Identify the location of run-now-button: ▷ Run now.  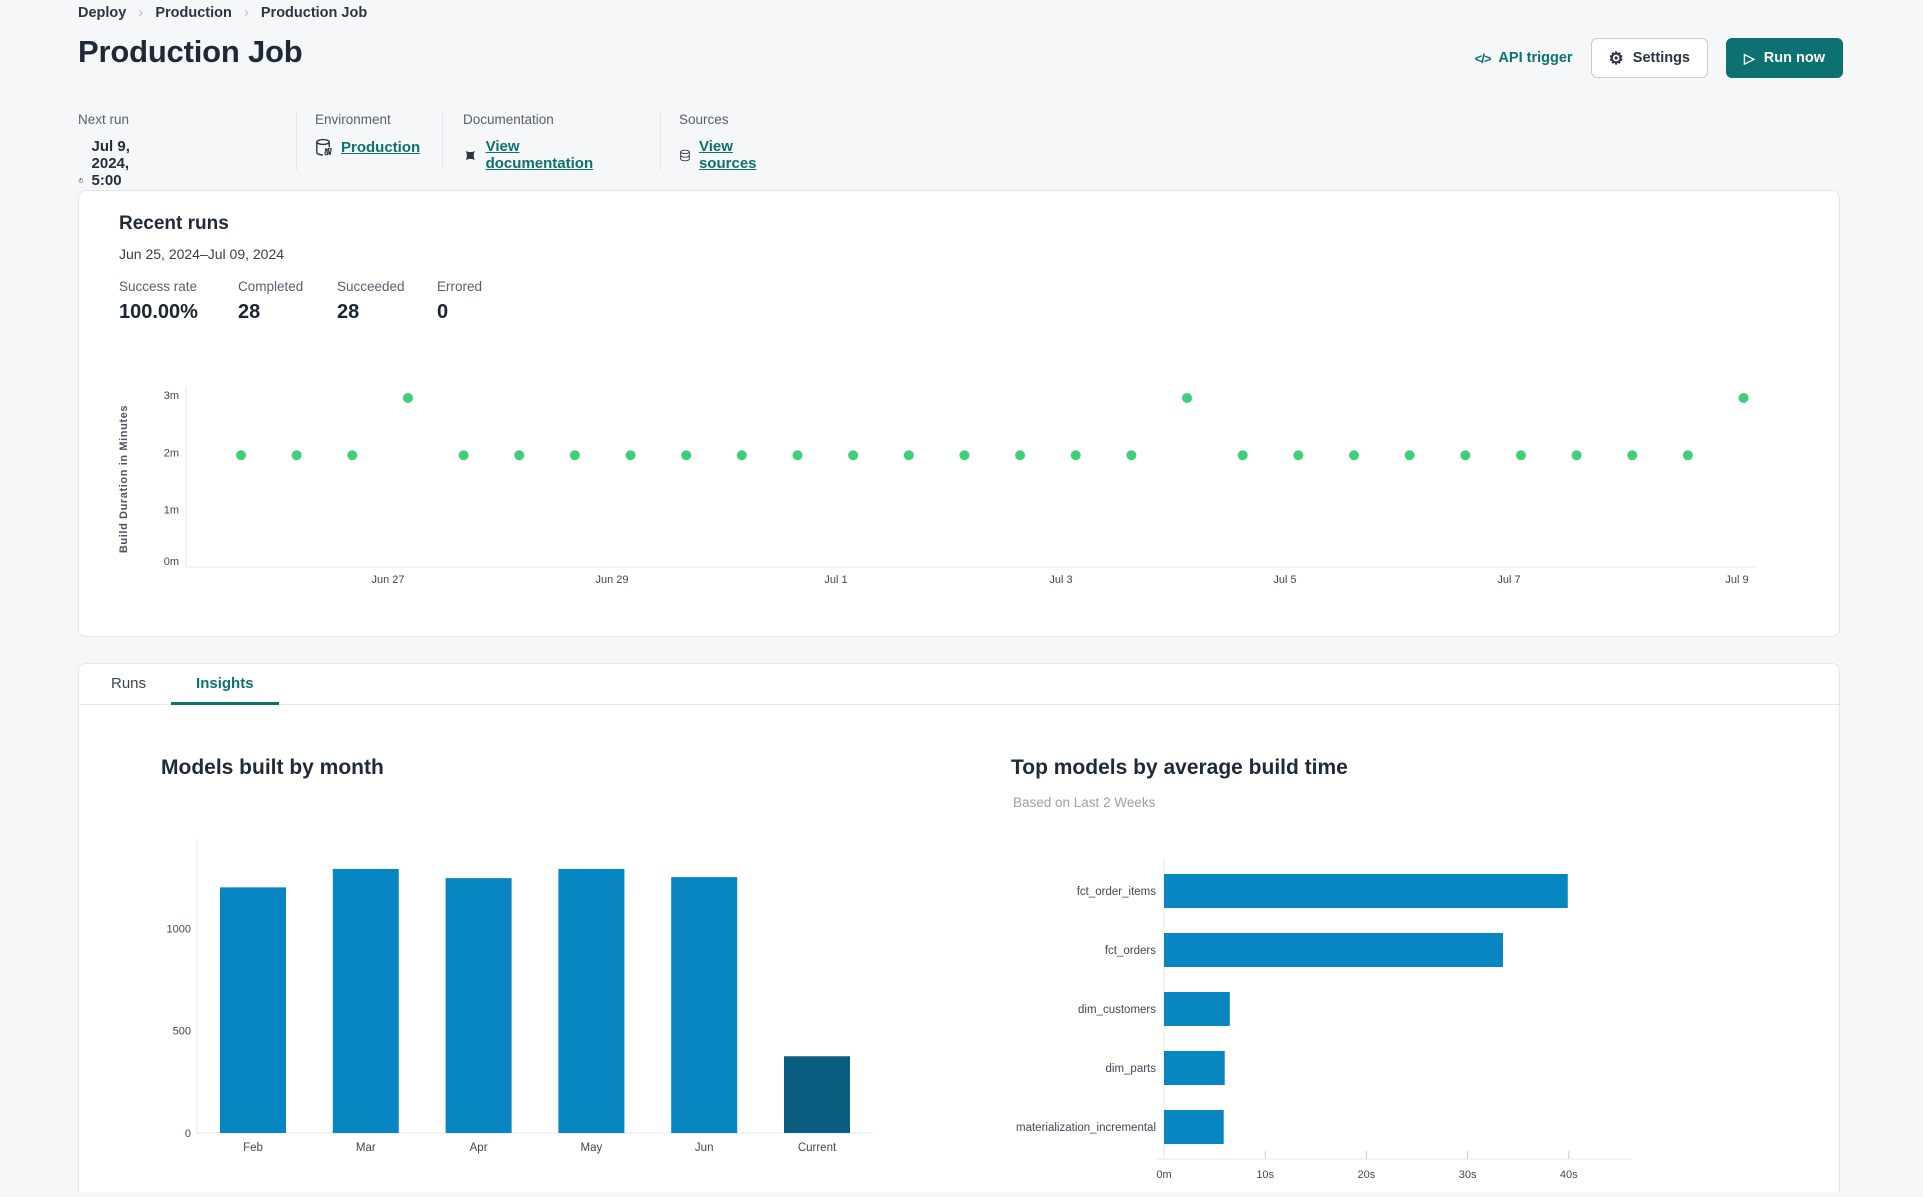
(1784, 58).